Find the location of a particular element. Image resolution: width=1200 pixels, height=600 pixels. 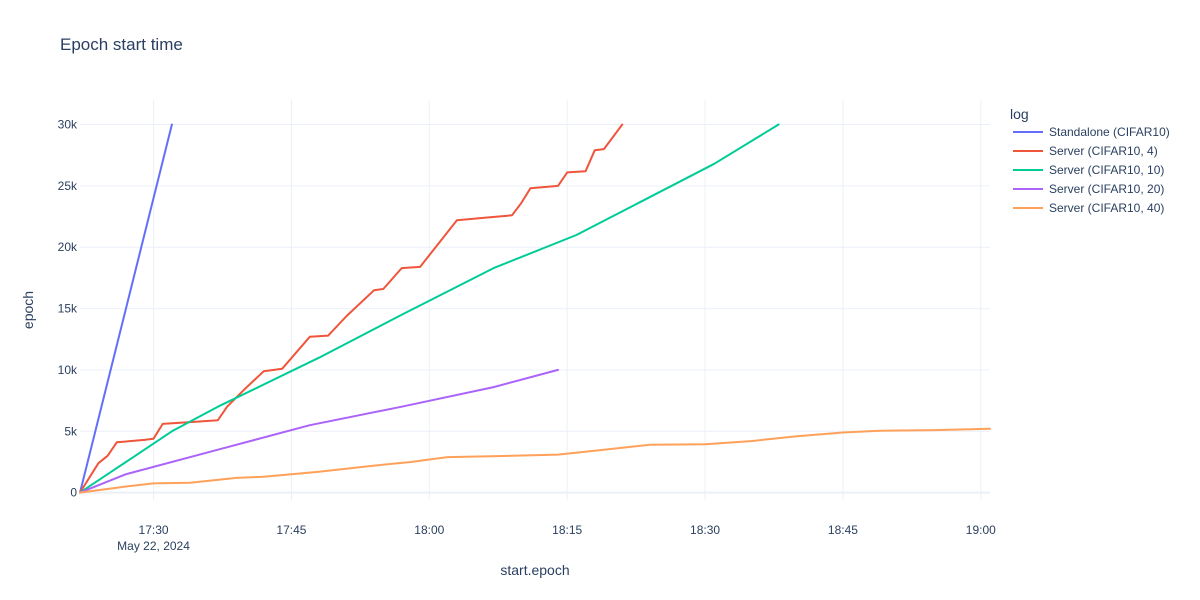

x-axis-date-label: May 22, 2024 is located at coordinates (153, 546).